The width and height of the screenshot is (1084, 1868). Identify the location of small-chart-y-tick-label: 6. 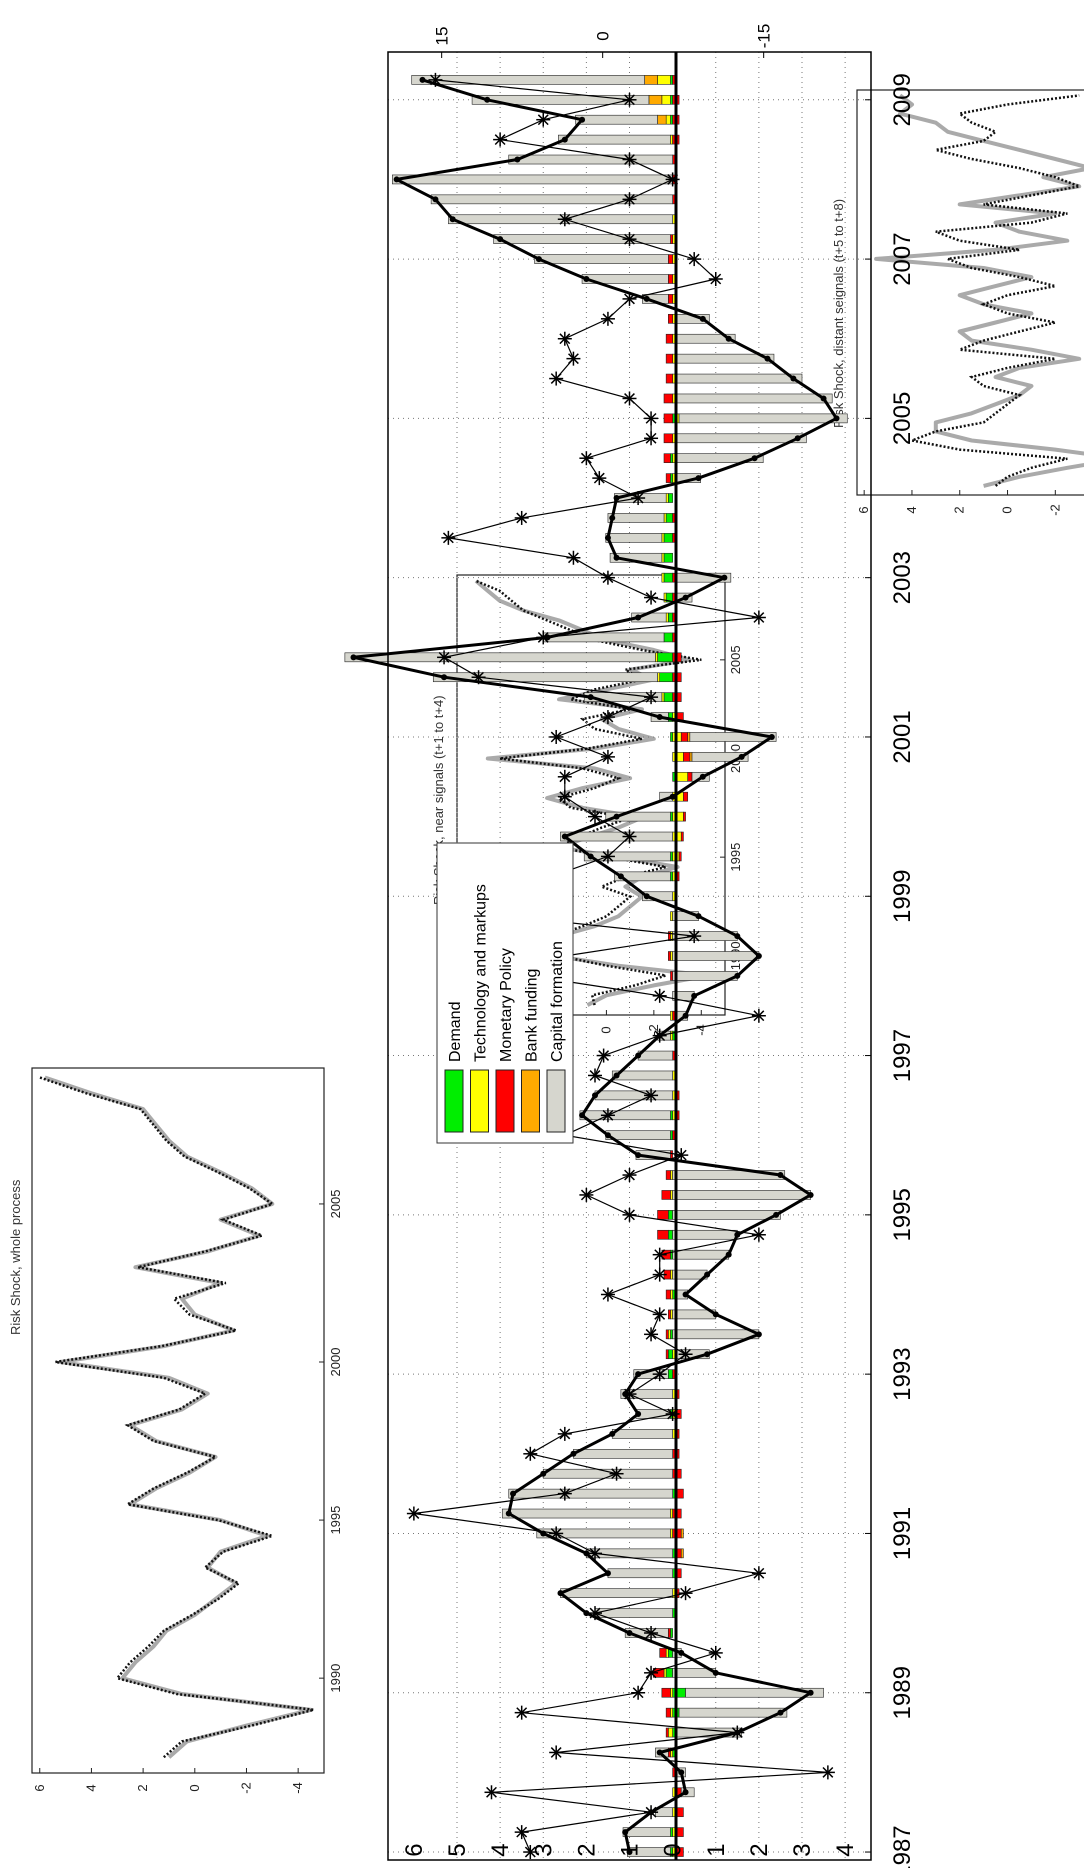
(863, 509).